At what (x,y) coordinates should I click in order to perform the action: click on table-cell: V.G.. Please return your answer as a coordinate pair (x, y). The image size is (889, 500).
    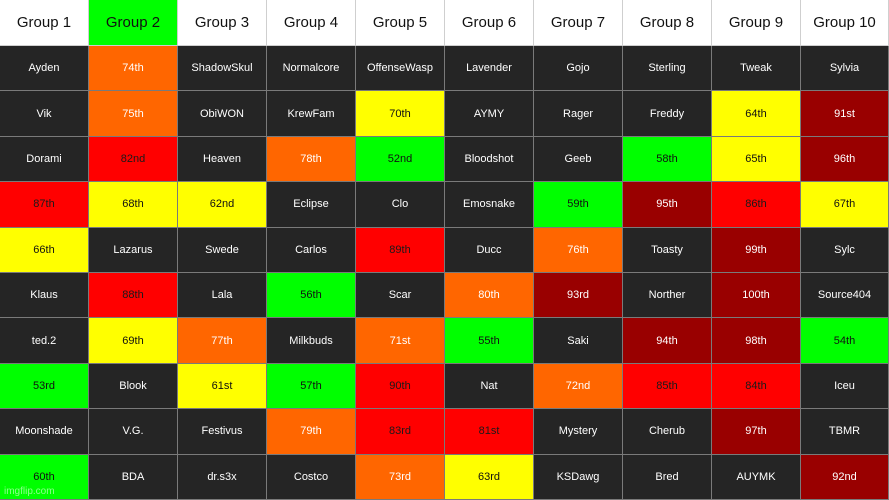
    Looking at the image, I should click on (133, 432).